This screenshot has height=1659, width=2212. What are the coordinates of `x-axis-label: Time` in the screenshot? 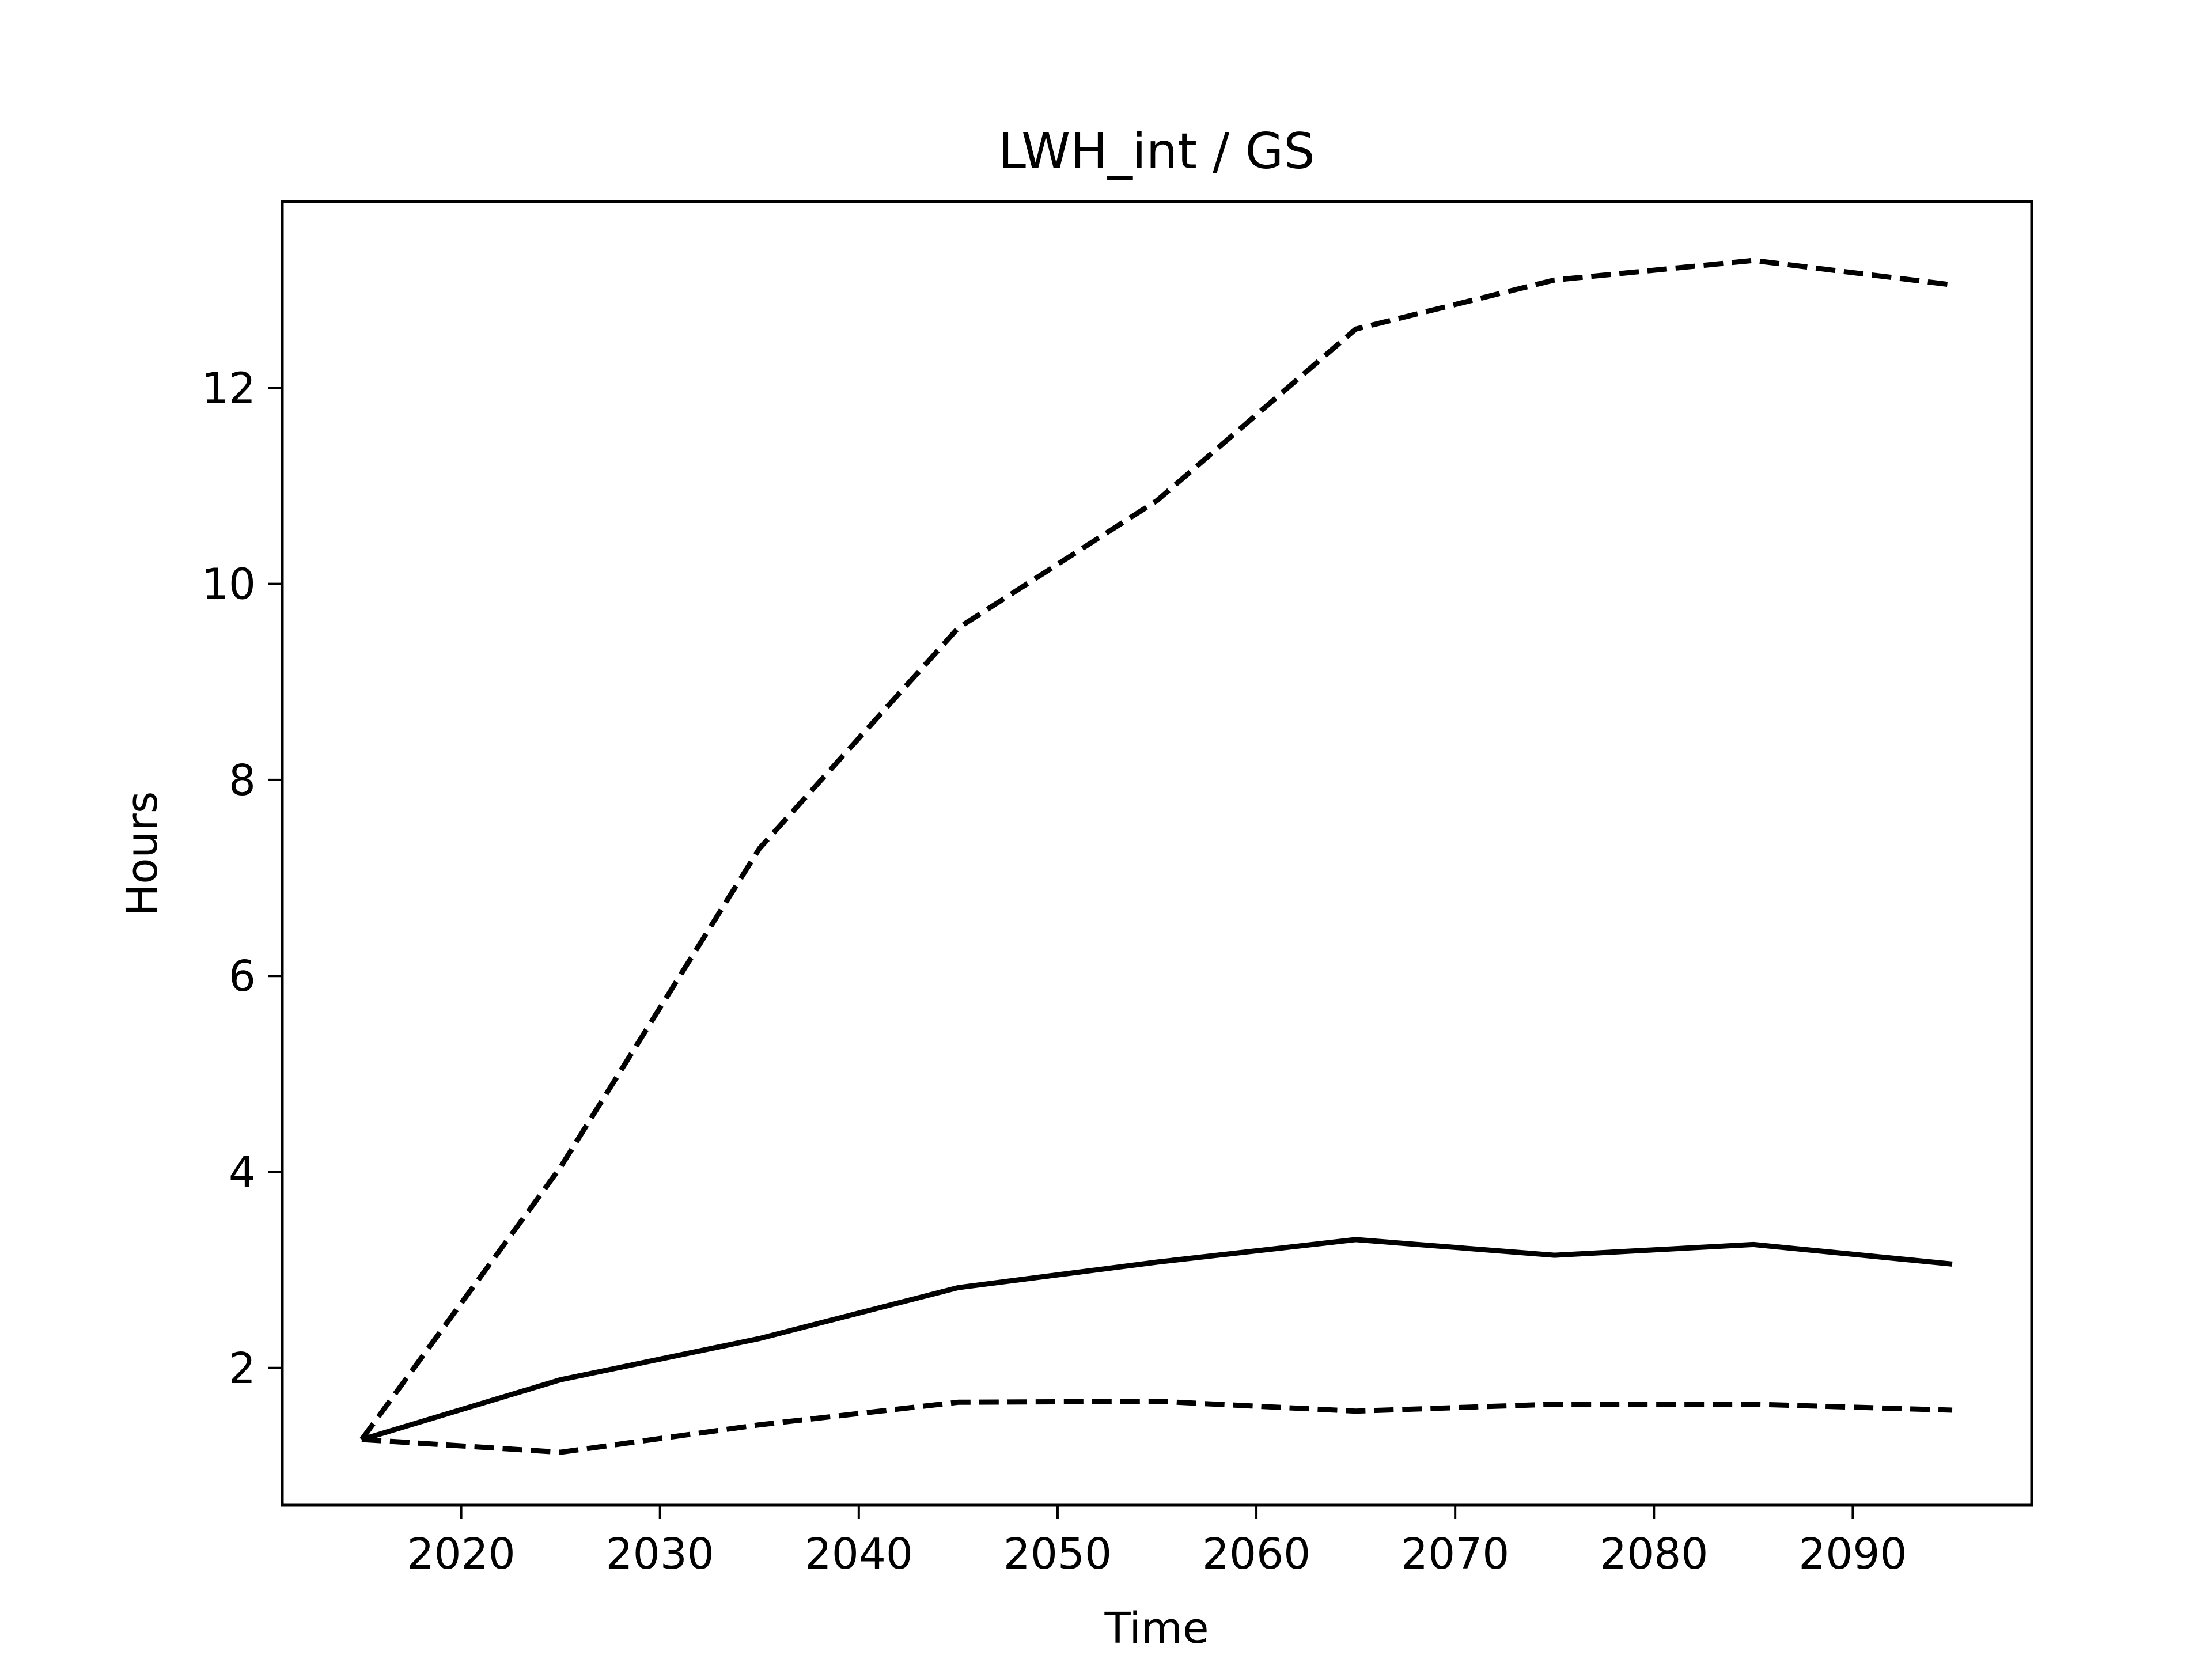 It's located at (1156, 1628).